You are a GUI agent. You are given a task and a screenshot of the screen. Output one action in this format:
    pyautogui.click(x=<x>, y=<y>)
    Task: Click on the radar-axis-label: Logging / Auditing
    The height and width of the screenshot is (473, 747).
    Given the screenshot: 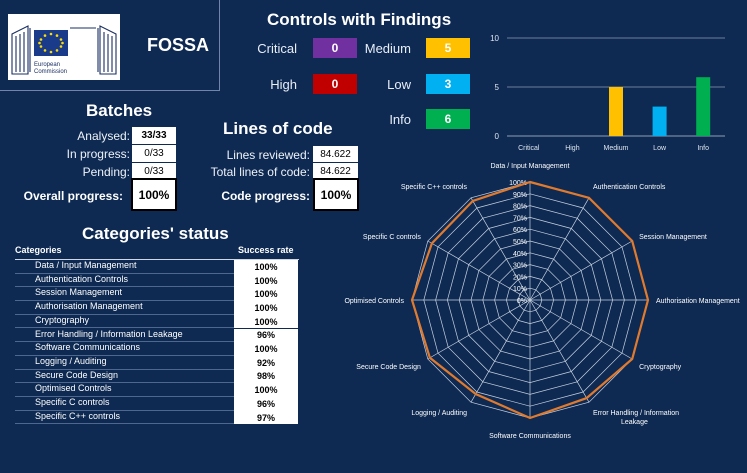 What is the action you would take?
    pyautogui.click(x=439, y=413)
    